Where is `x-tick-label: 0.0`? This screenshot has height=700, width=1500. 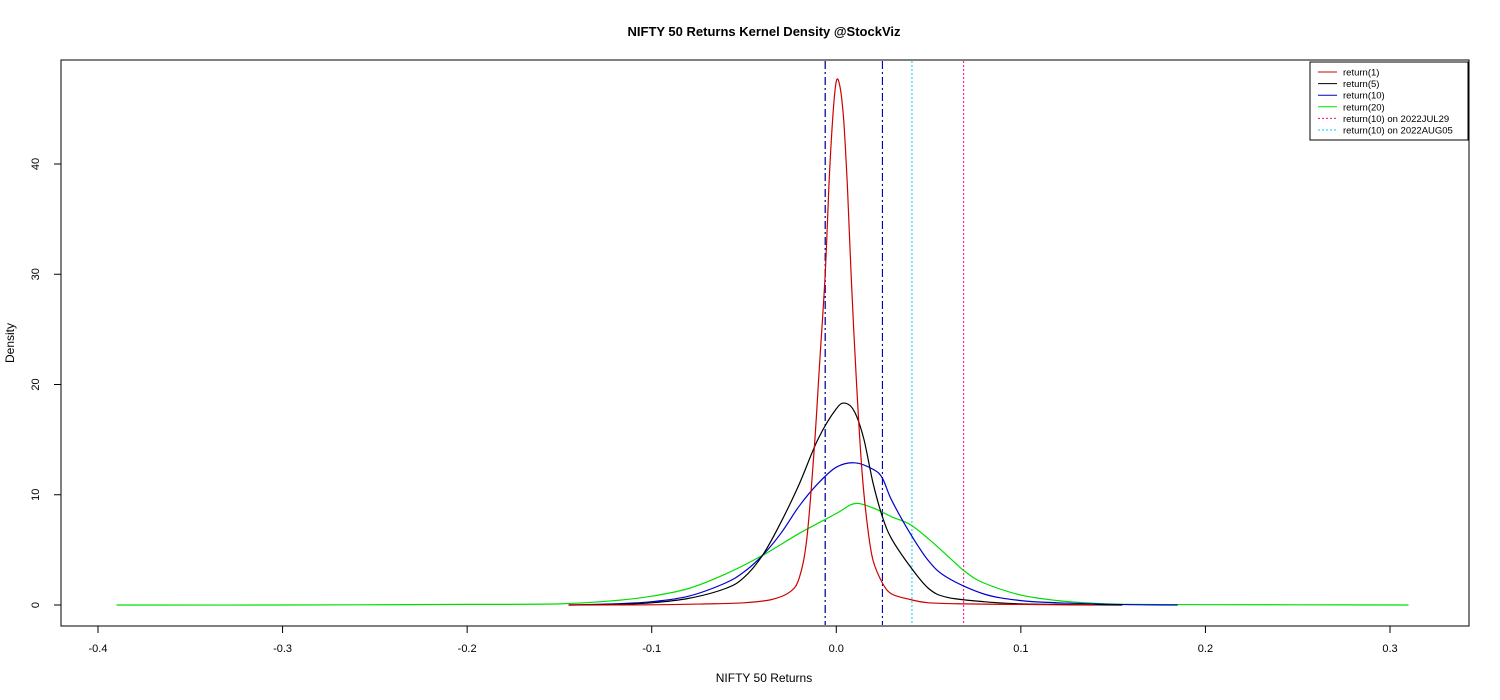 x-tick-label: 0.0 is located at coordinates (836, 649).